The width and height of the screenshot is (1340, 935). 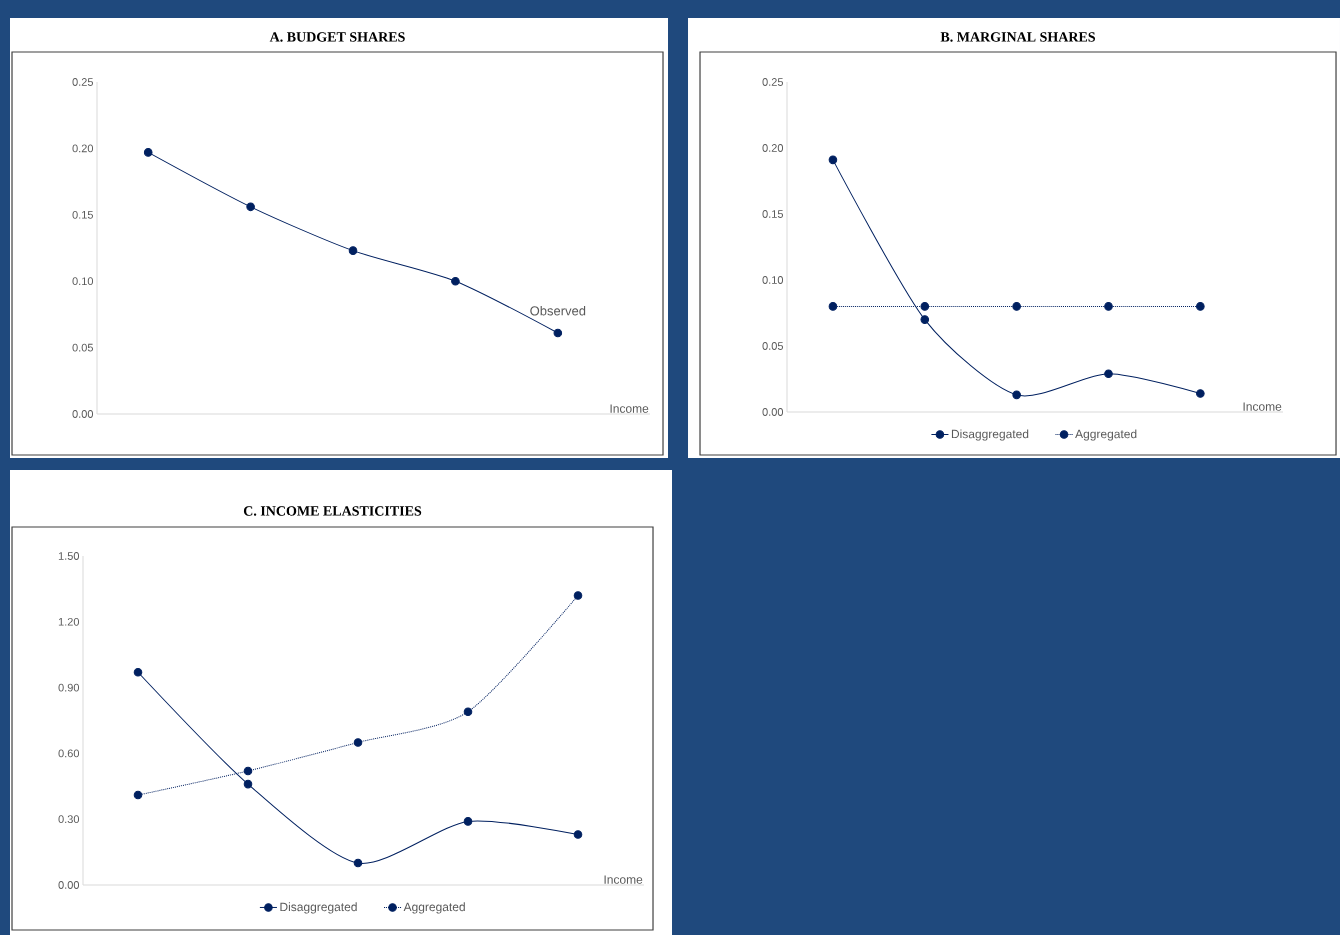 I want to click on y-tick-label: 0.60, so click(x=69, y=753).